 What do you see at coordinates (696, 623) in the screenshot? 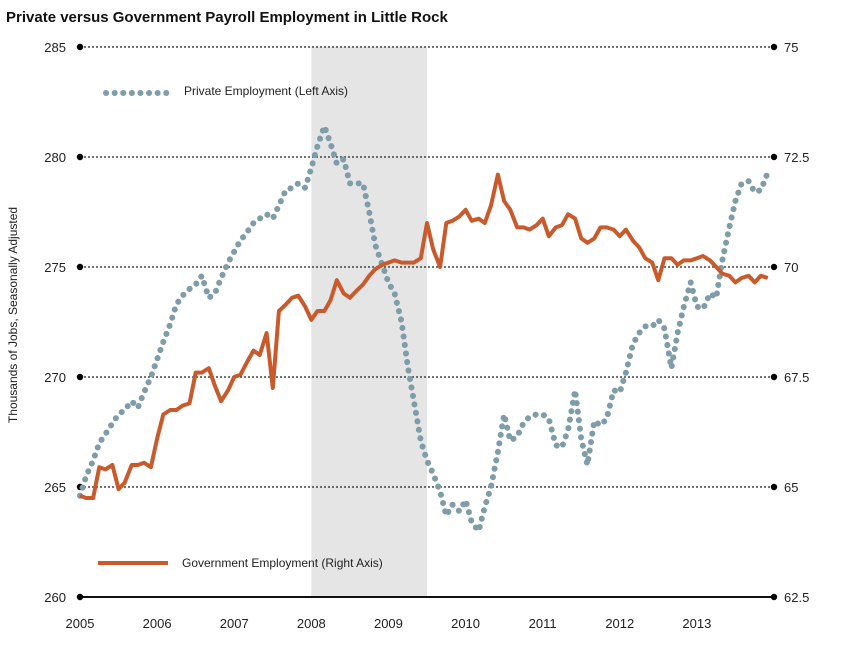
I see `x-tick-label: 2013` at bounding box center [696, 623].